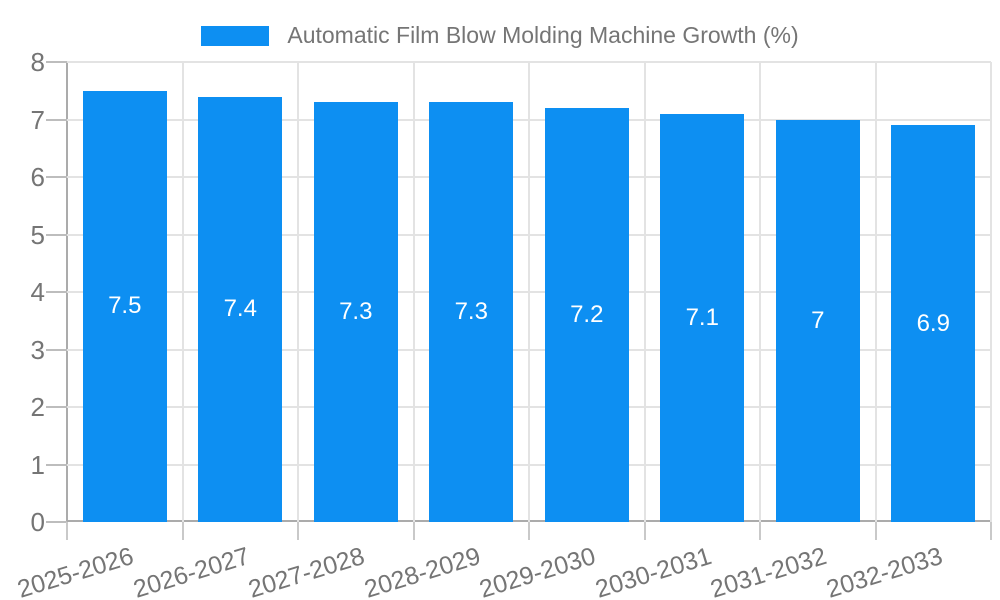 The image size is (1000, 600). Describe the element at coordinates (768, 571) in the screenshot. I see `x-axis-label: 2031-2032` at that location.